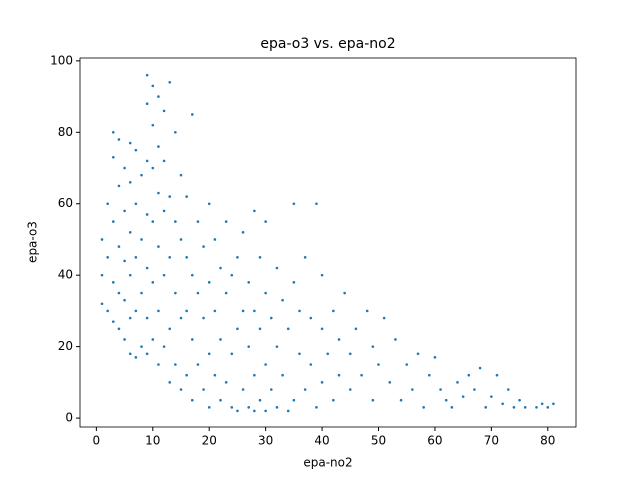 Image resolution: width=640 pixels, height=484 pixels. Describe the element at coordinates (65, 346) in the screenshot. I see `y-tick-label: 20` at that location.